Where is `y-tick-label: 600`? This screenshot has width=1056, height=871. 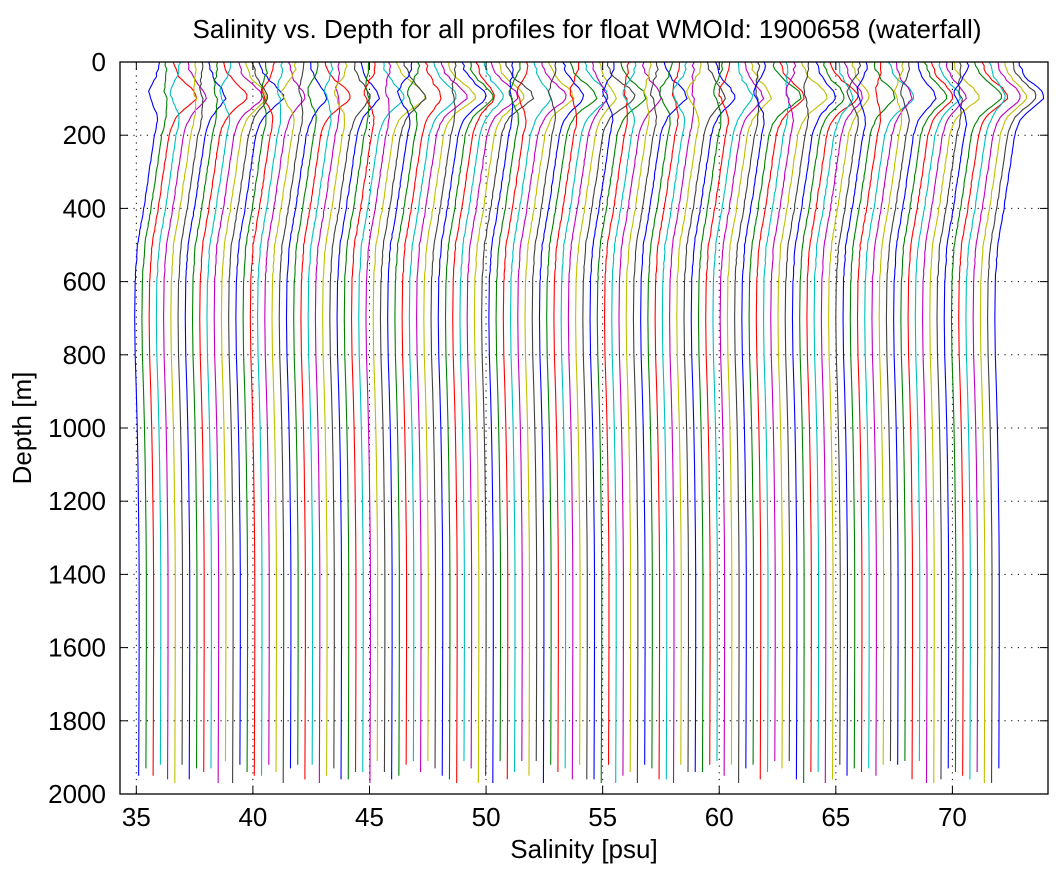 y-tick-label: 600 is located at coordinates (84, 282).